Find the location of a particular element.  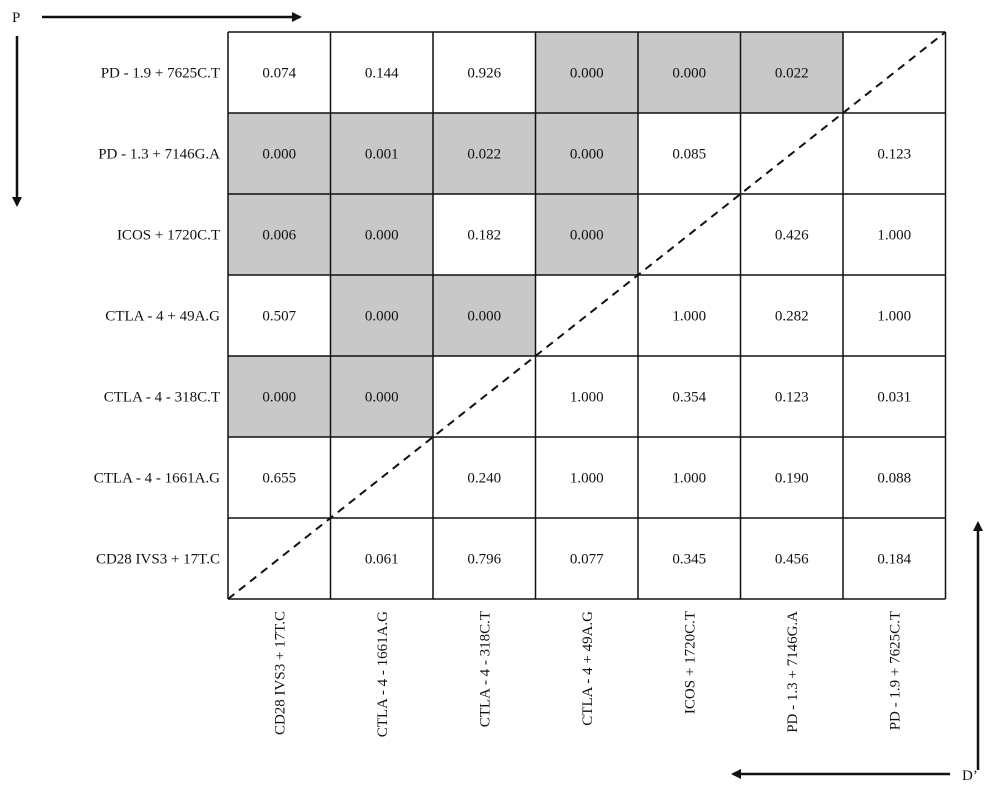

cell-value: 0.077 is located at coordinates (587, 560).